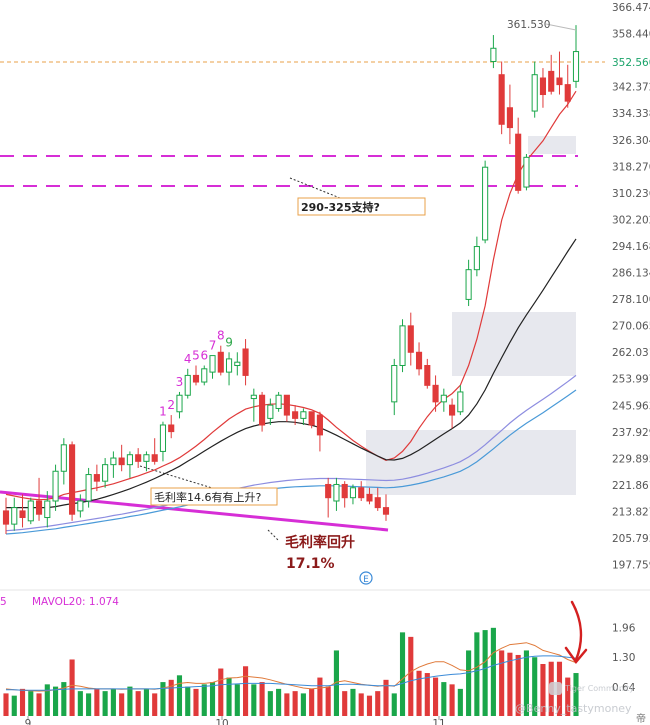 The width and height of the screenshot is (650, 725). Describe the element at coordinates (631, 8) in the screenshot. I see `price-tick: 366.474` at that location.